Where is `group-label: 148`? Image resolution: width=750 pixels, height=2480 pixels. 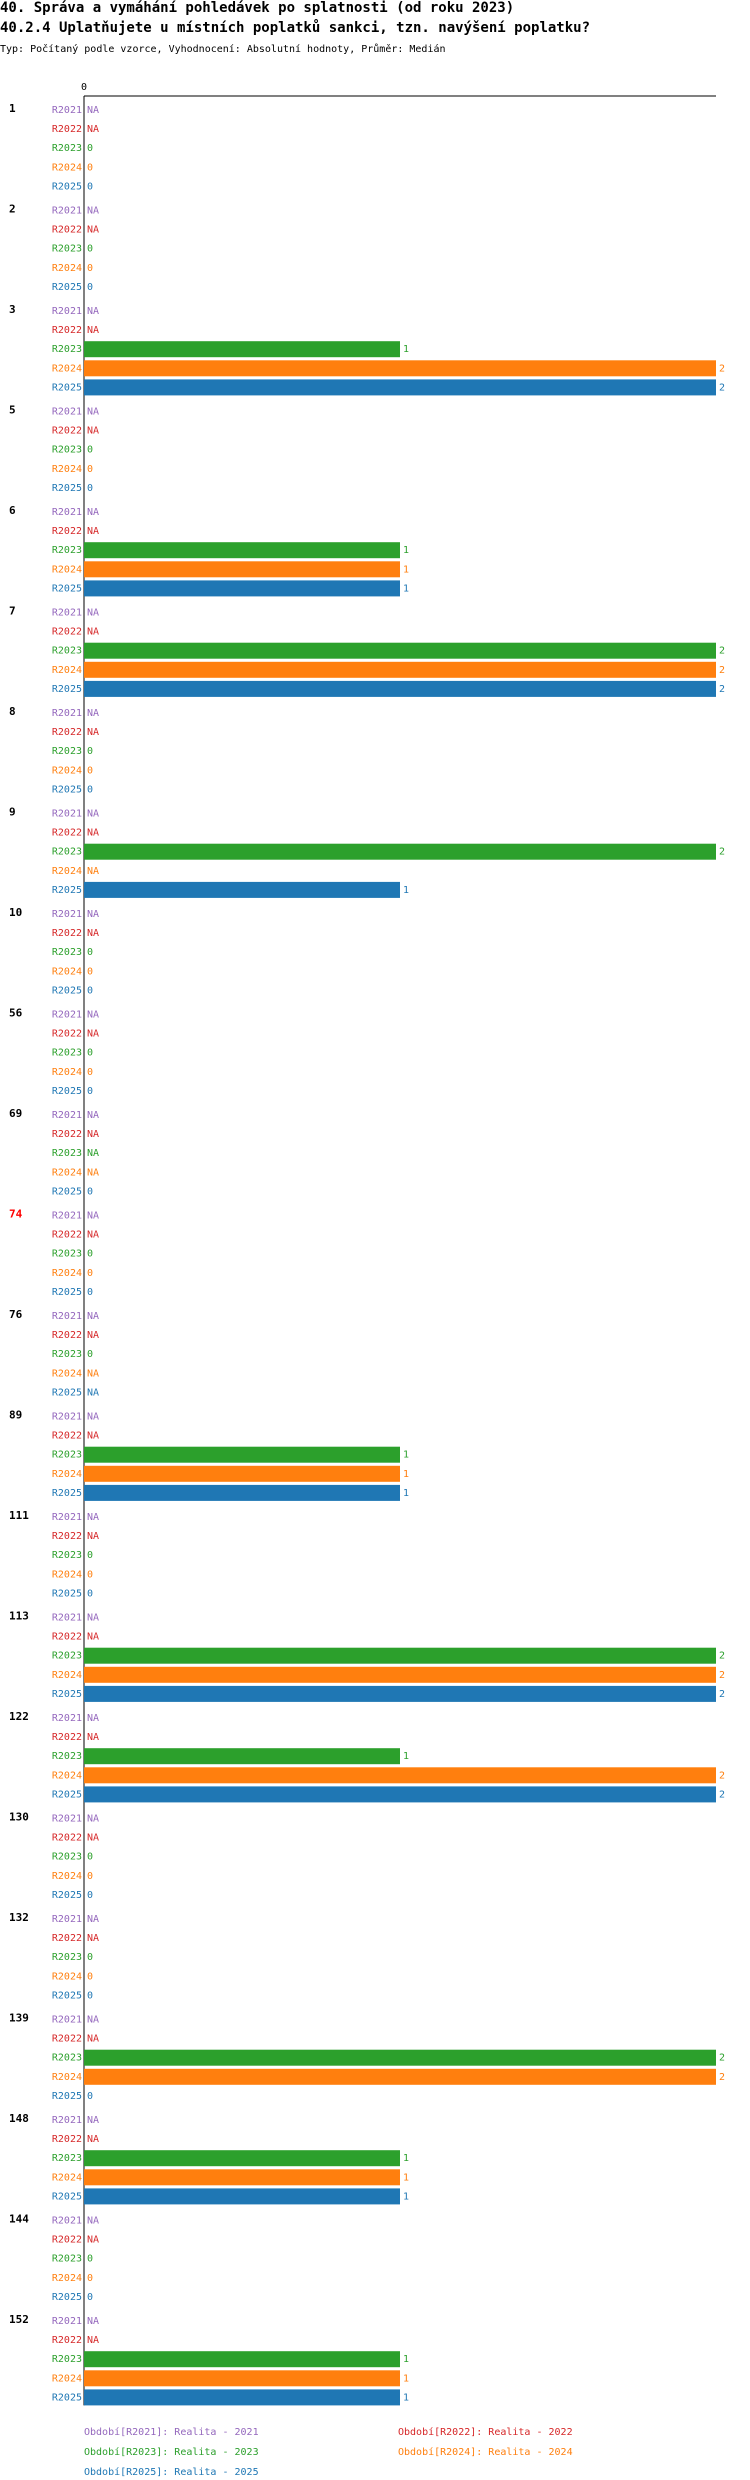 group-label: 148 is located at coordinates (19, 2118).